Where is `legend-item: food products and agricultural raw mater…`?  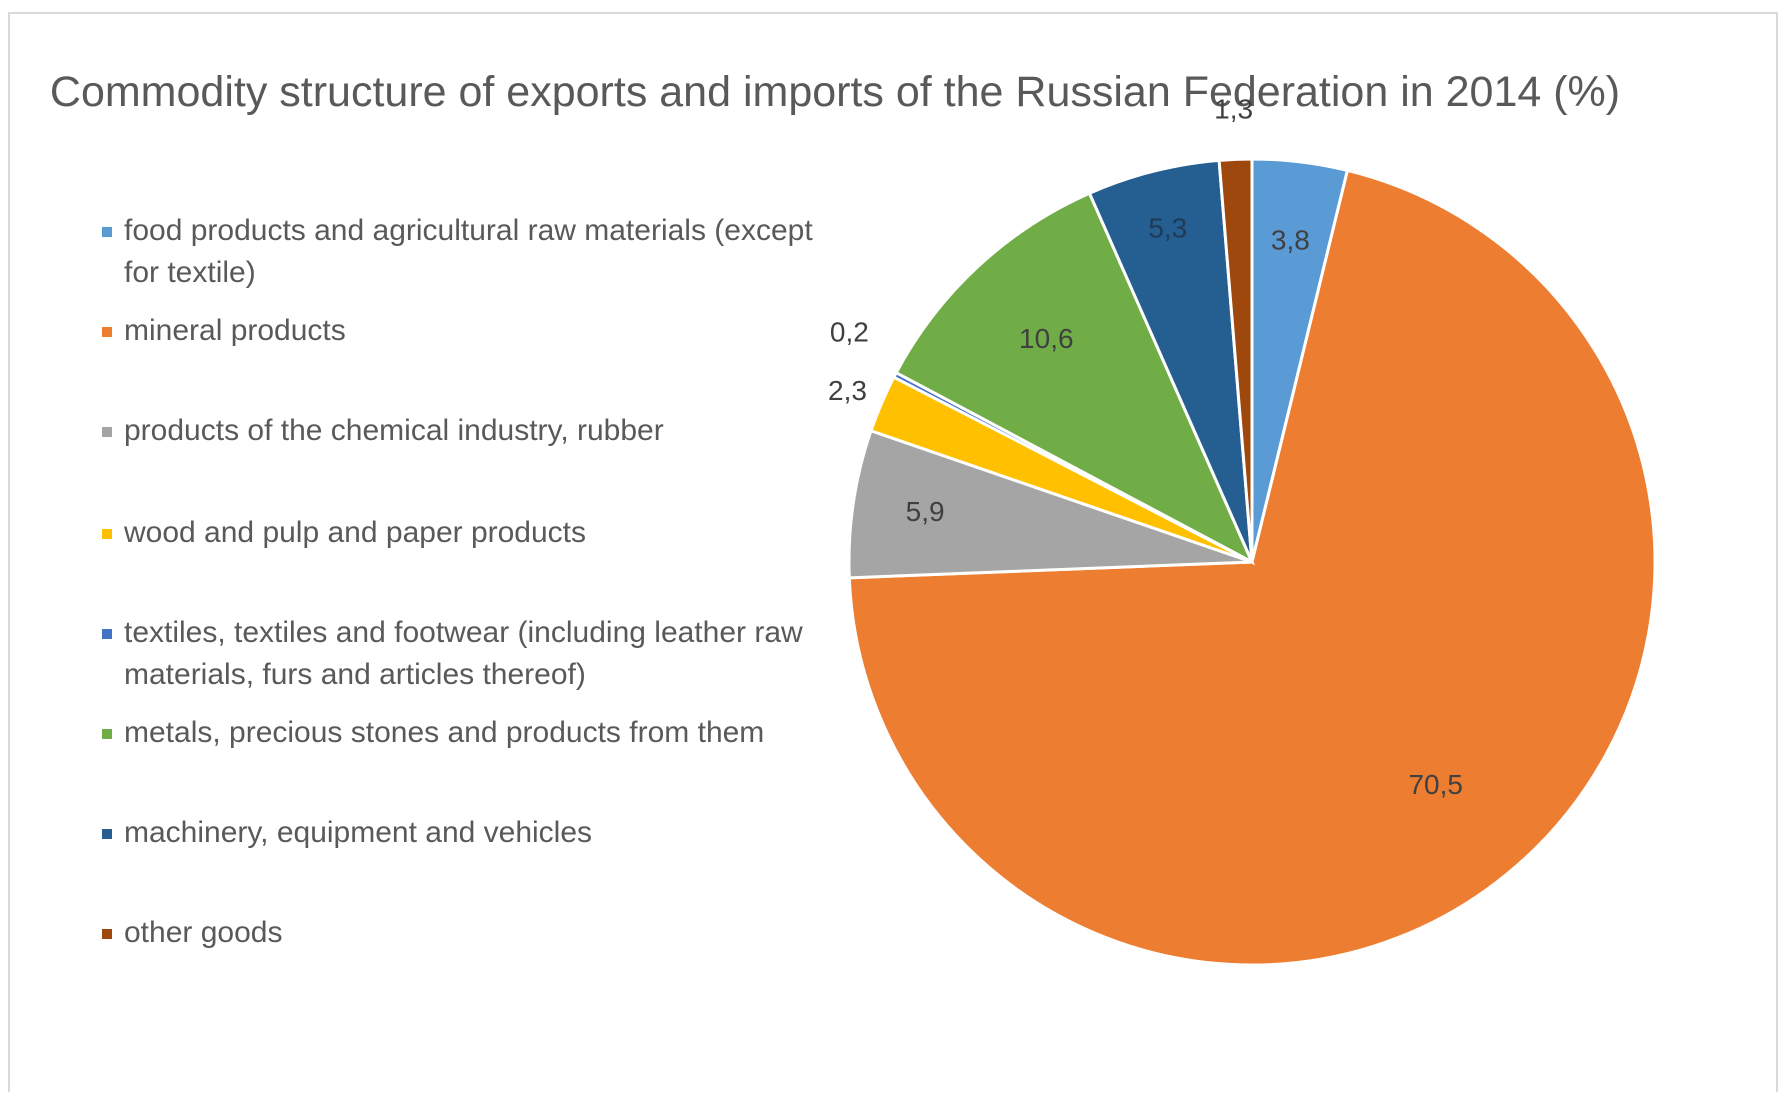 legend-item: food products and agricultural raw mater… is located at coordinates (458, 252).